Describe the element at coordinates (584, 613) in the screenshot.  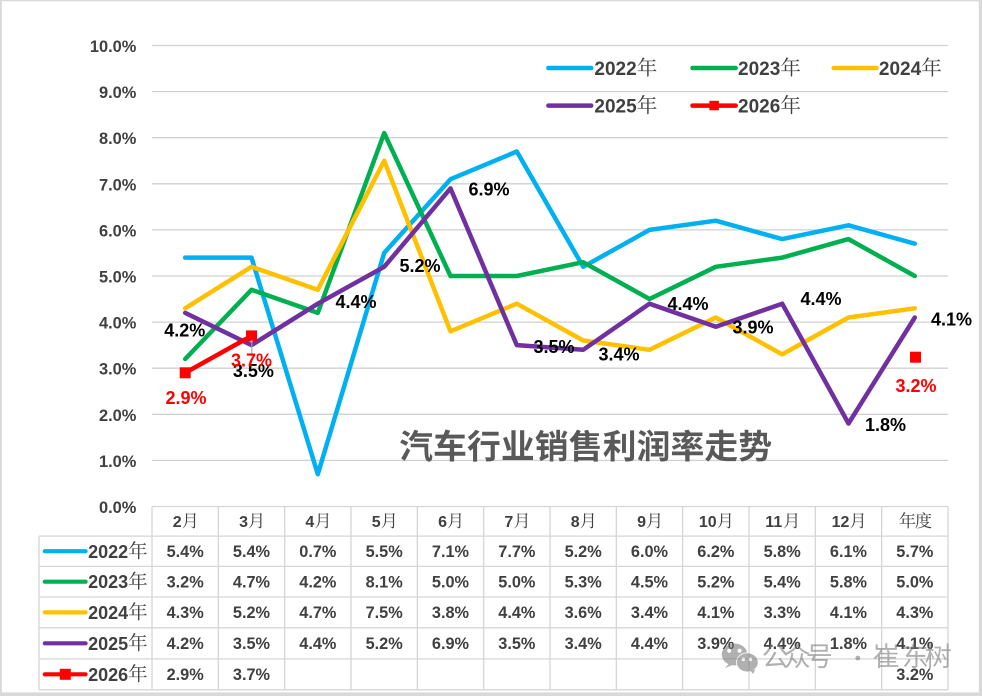
I see `svg-text: 3.6%` at that location.